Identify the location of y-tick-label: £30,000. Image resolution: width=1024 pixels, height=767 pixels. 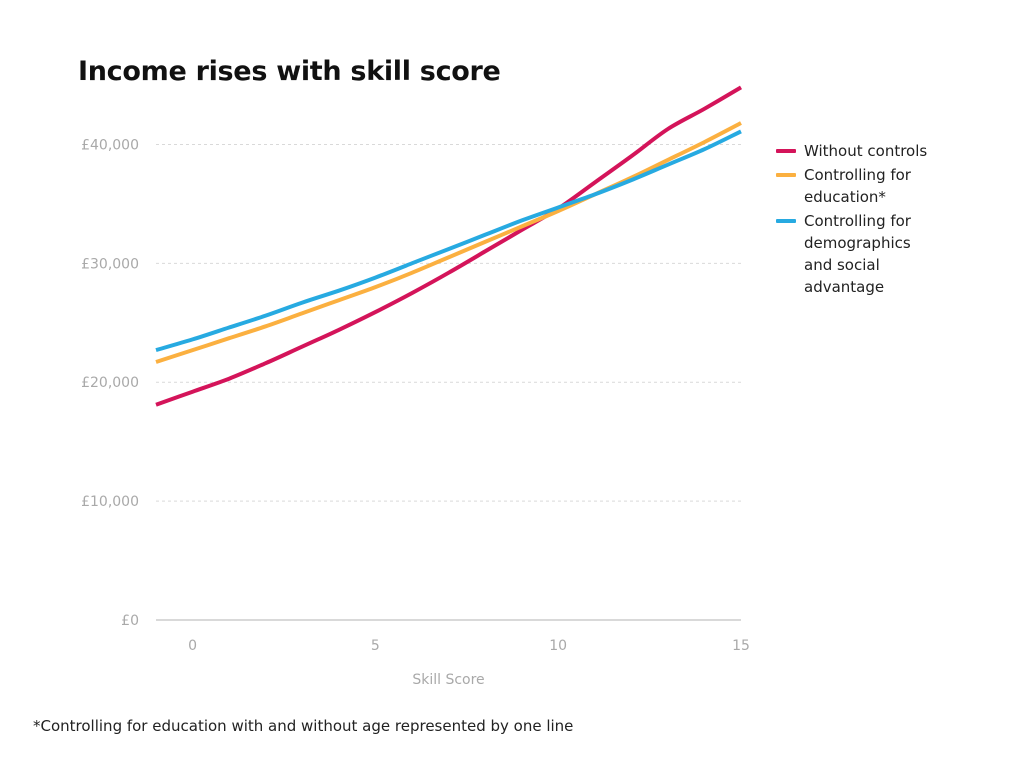
(110, 264).